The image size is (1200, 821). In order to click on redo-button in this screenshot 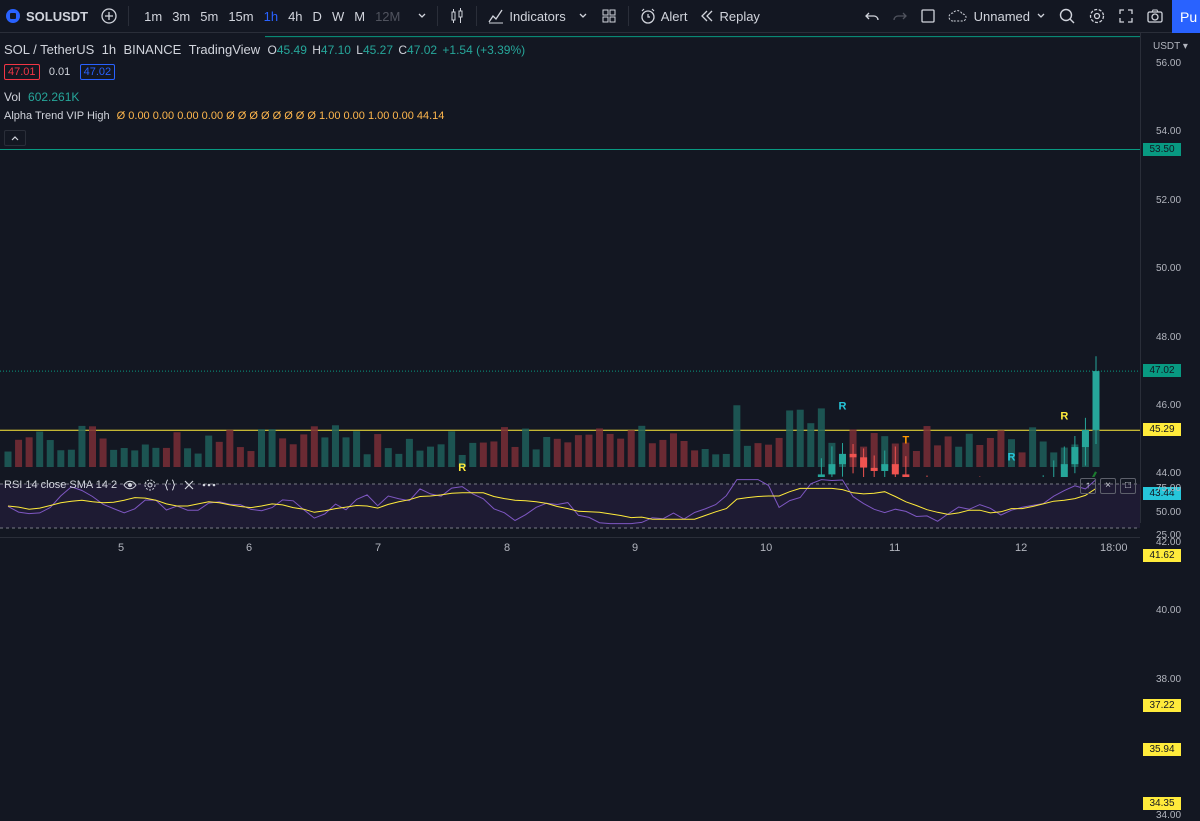, I will do `click(900, 16)`.